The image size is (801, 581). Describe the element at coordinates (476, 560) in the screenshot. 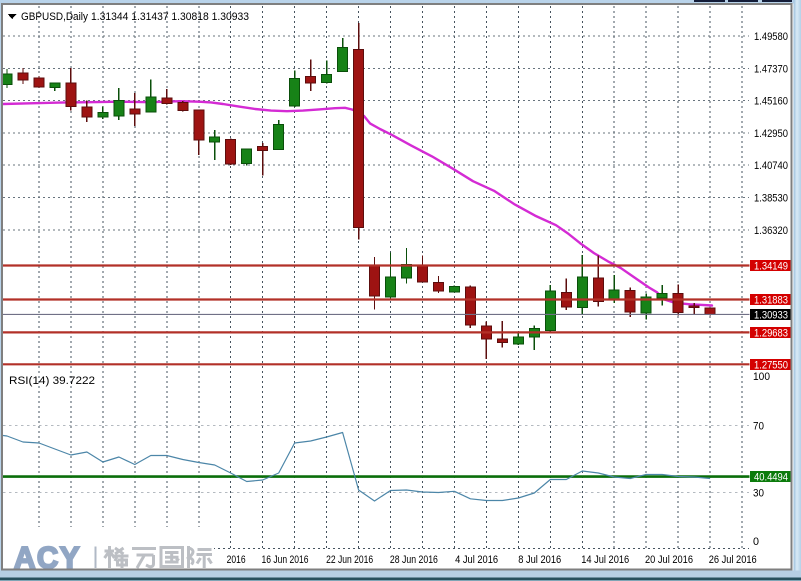

I see `svg-text: 4 Jul 2016` at that location.